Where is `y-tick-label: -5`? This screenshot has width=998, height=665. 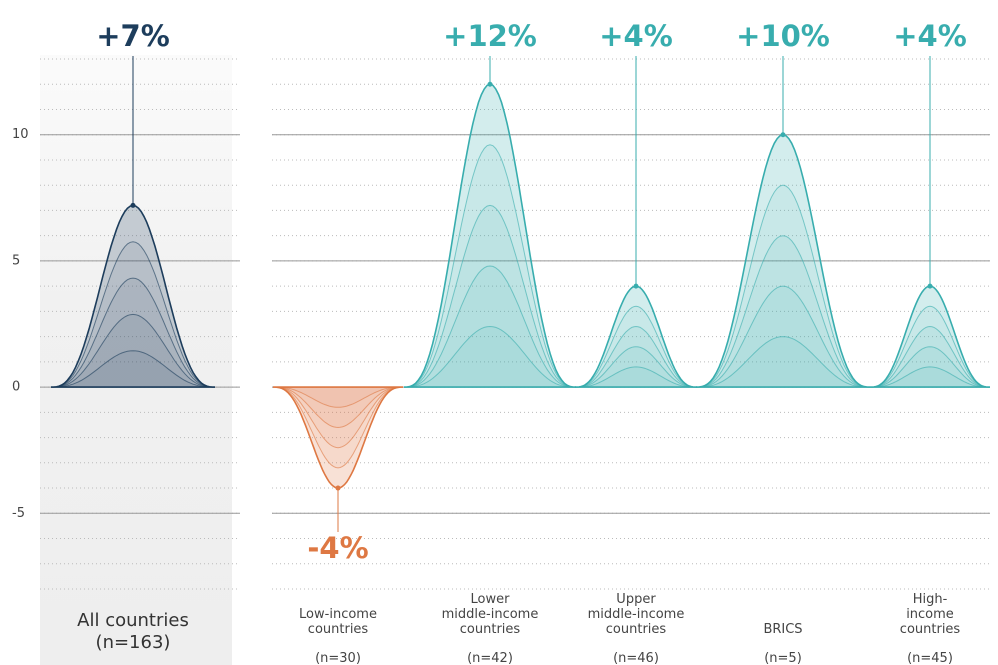
y-tick-label: -5 is located at coordinates (18, 513).